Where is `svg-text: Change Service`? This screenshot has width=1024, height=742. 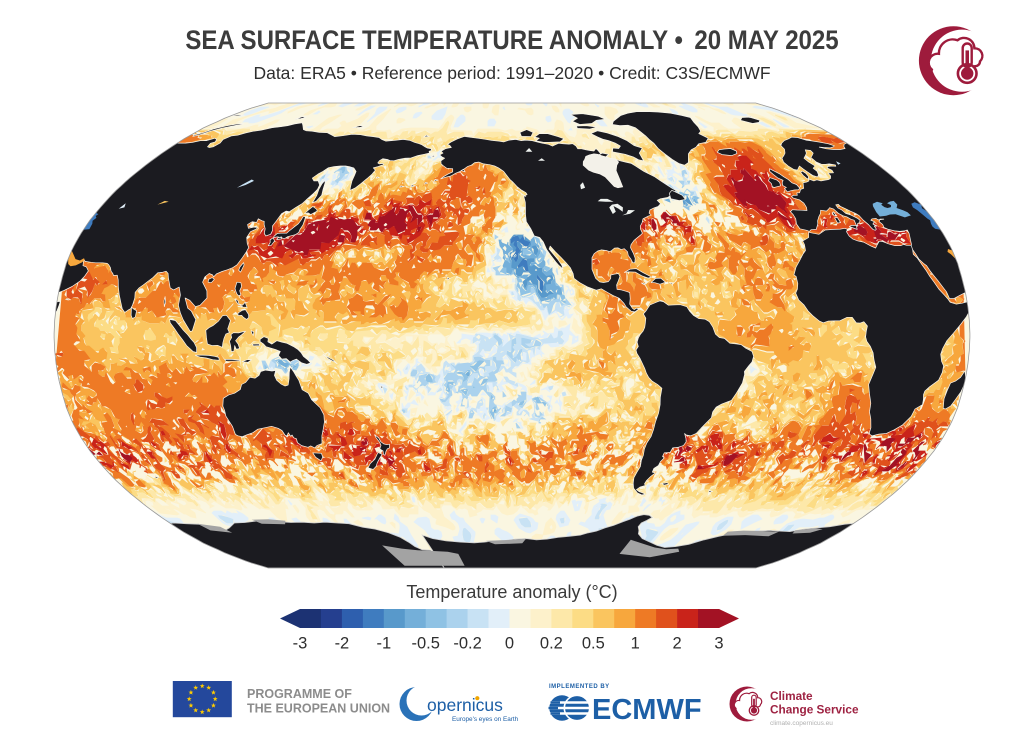
svg-text: Change Service is located at coordinates (814, 710).